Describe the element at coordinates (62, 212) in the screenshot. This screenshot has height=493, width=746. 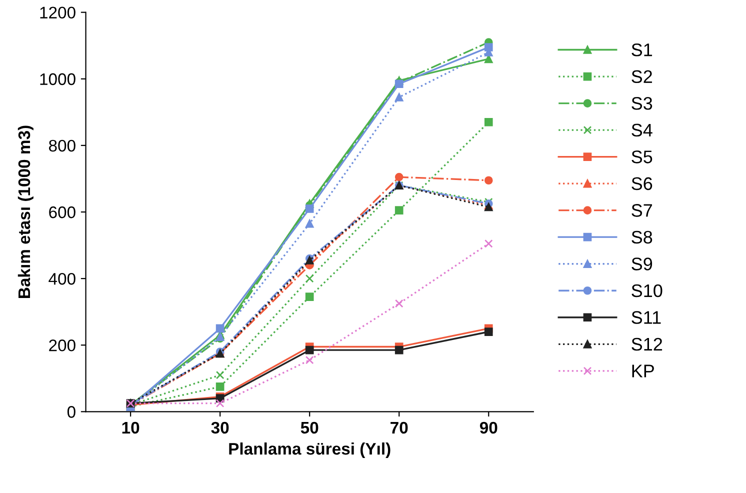
I see `y-tick-label: 600` at that location.